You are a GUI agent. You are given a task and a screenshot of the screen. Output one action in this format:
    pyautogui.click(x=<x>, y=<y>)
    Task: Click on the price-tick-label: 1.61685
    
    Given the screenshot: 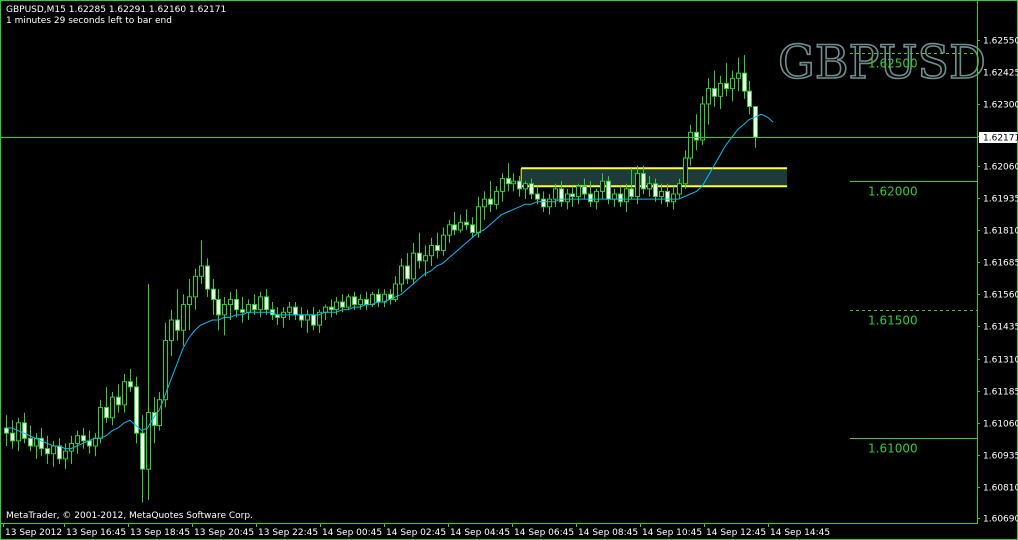 What is the action you would take?
    pyautogui.click(x=1000, y=264)
    